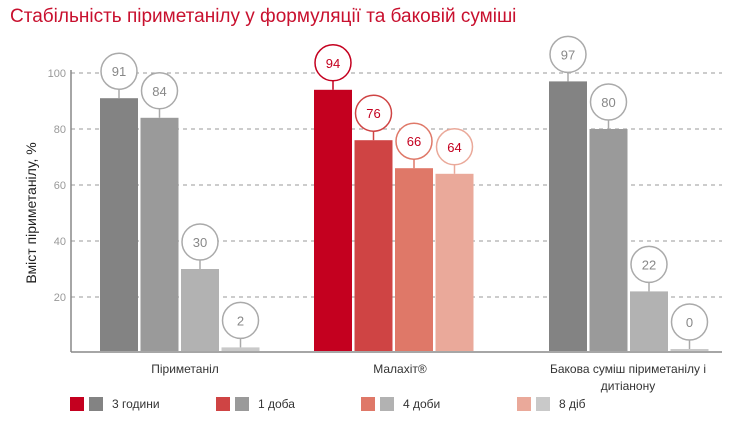  I want to click on y-tick-label: 40, so click(60, 242).